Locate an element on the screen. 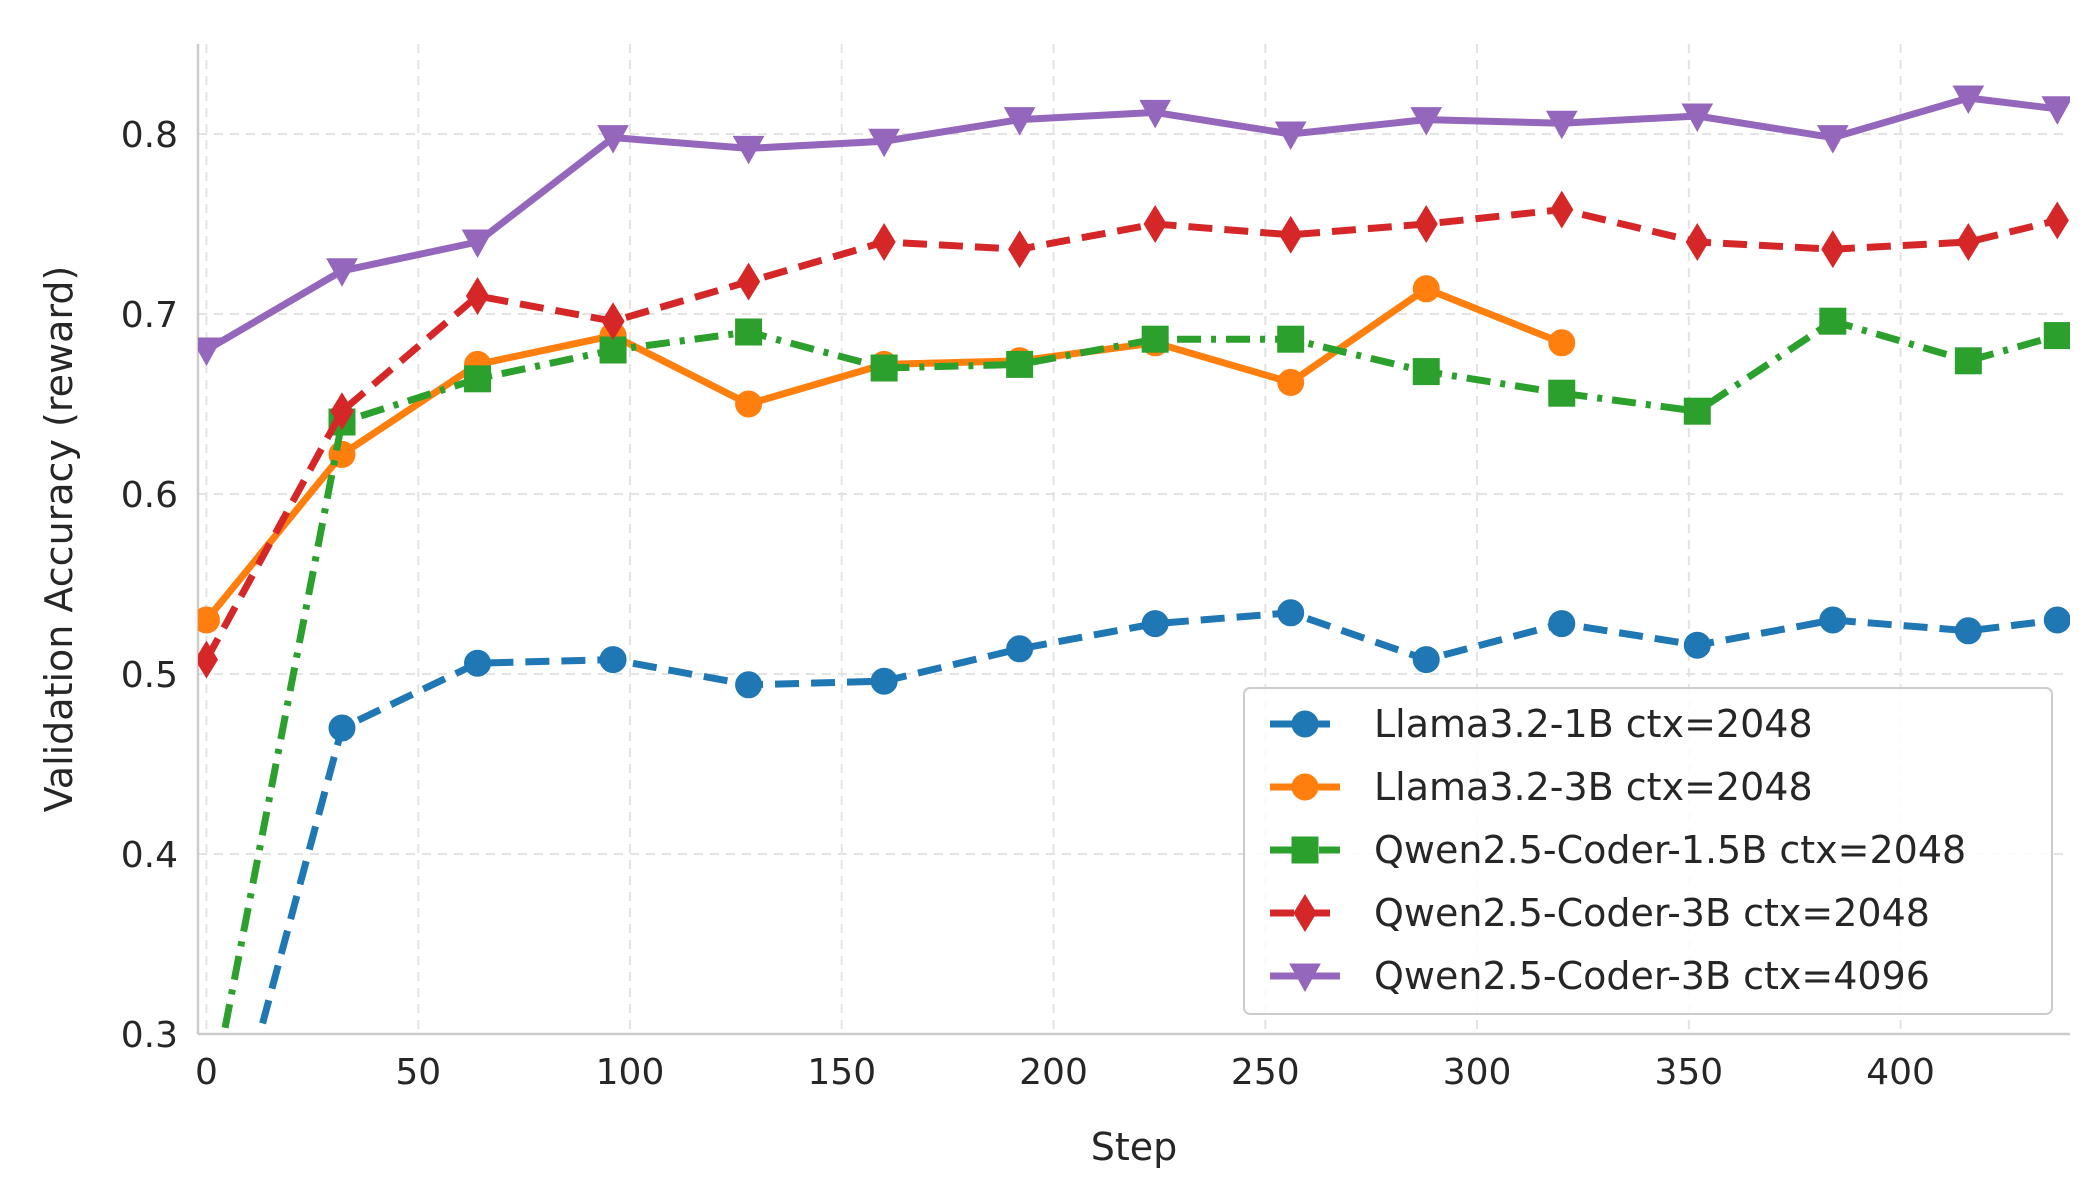 This screenshot has height=1204, width=2100. x-tick-label: 0 is located at coordinates (206, 1072).